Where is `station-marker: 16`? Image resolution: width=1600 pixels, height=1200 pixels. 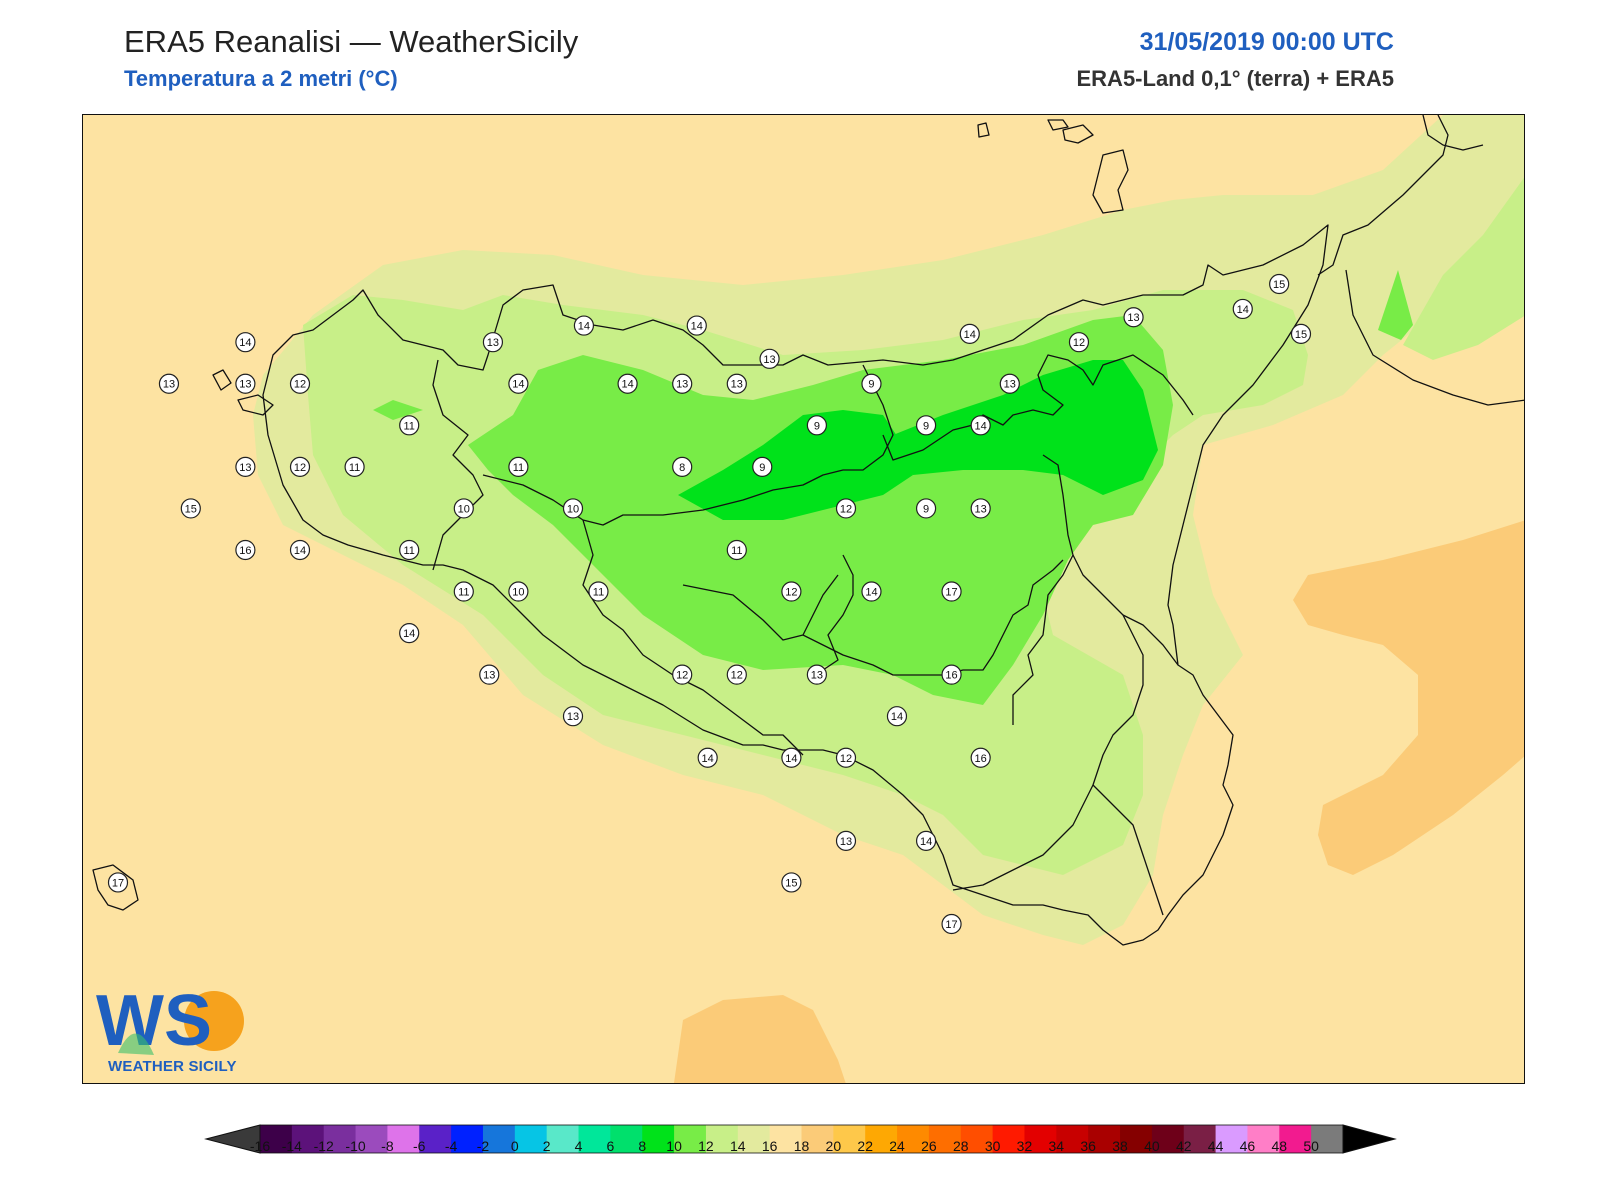
station-marker: 16 is located at coordinates (245, 550).